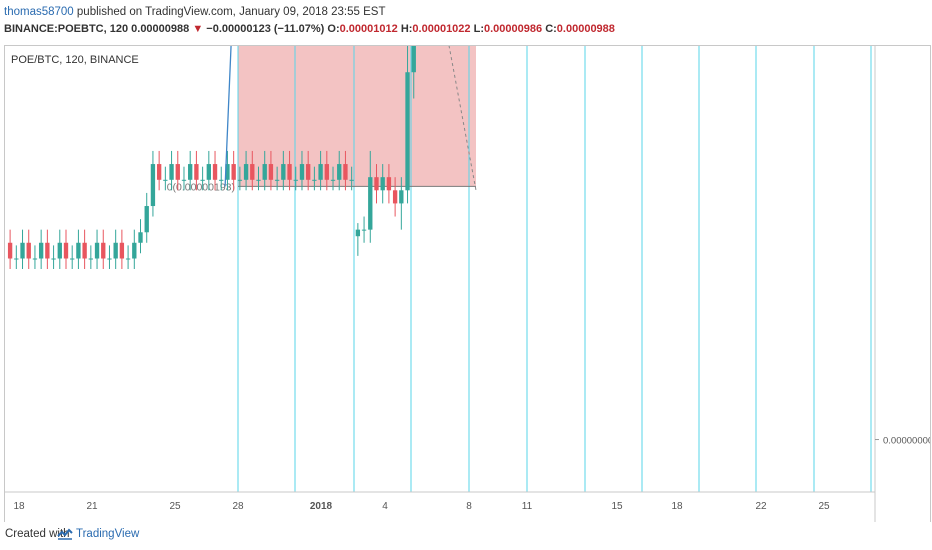 The image size is (932, 550). What do you see at coordinates (321, 506) in the screenshot?
I see `x-tick-label: 2018` at bounding box center [321, 506].